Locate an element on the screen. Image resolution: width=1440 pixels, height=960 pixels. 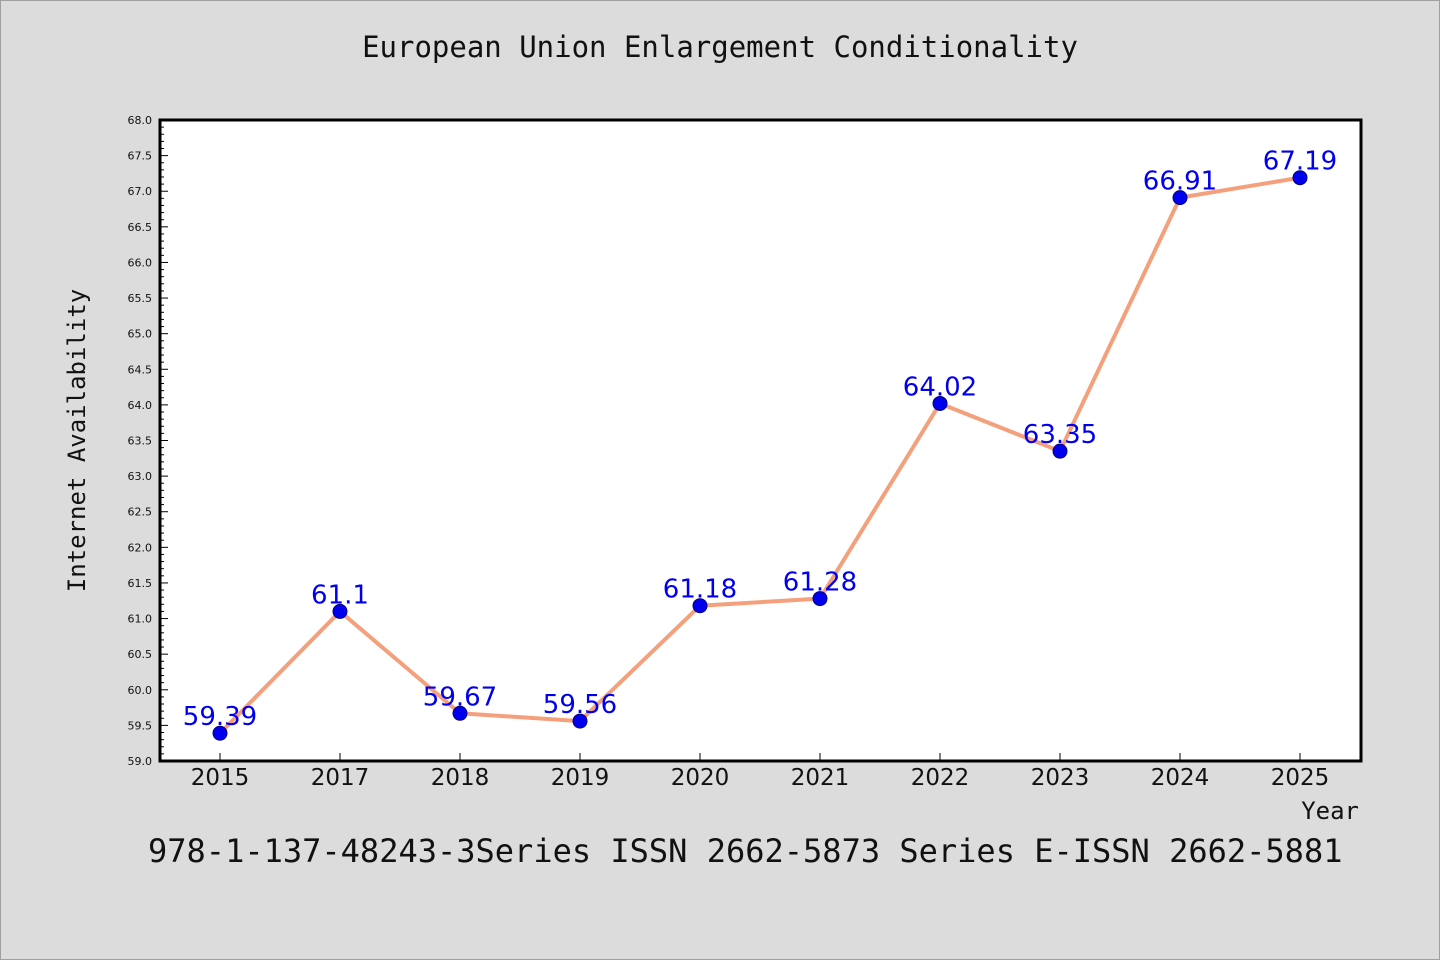
y-axis-title: Internet Availability is located at coordinates (77, 440).